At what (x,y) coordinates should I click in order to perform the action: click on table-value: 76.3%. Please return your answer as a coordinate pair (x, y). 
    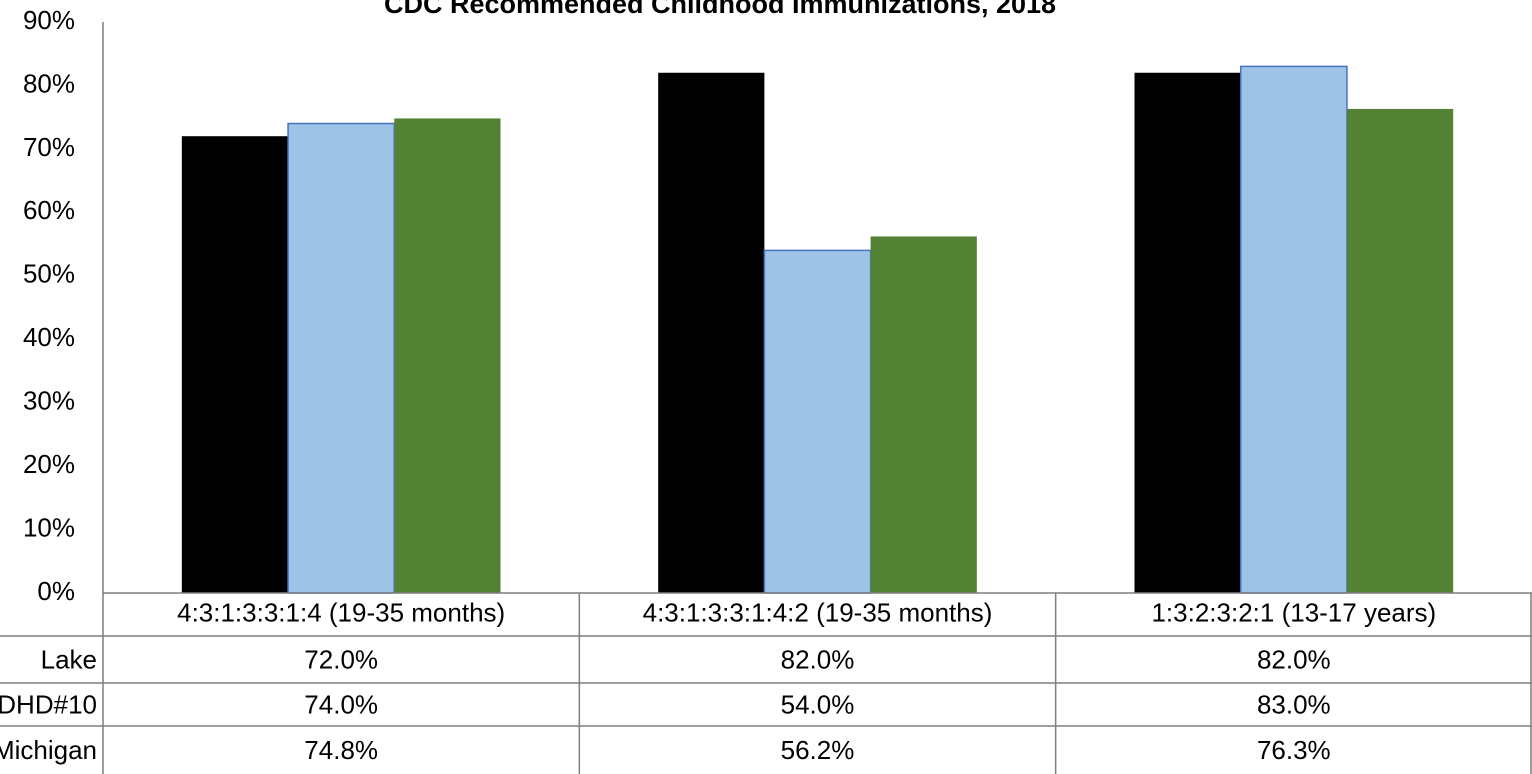
    Looking at the image, I should click on (1294, 750).